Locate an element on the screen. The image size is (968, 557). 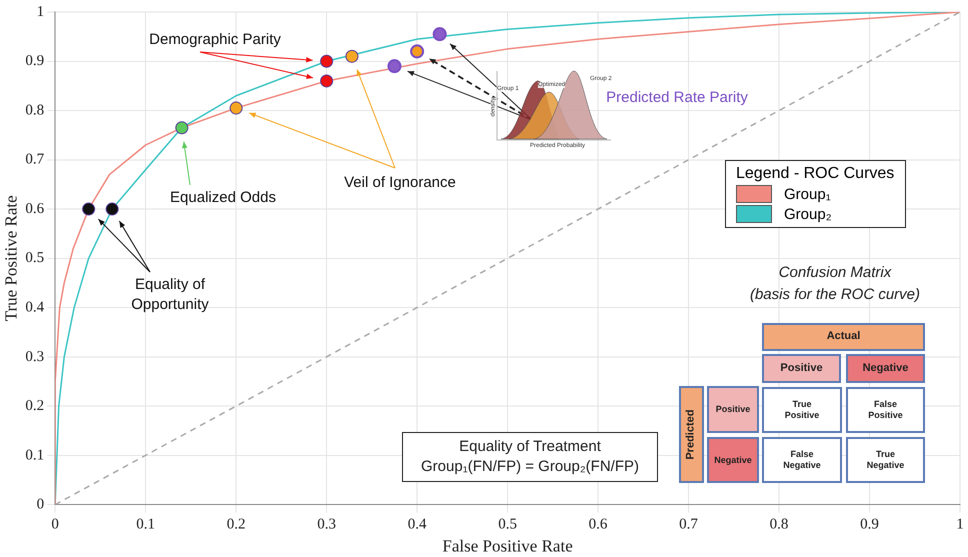
text: Predicted Rate Parity is located at coordinates (677, 97).